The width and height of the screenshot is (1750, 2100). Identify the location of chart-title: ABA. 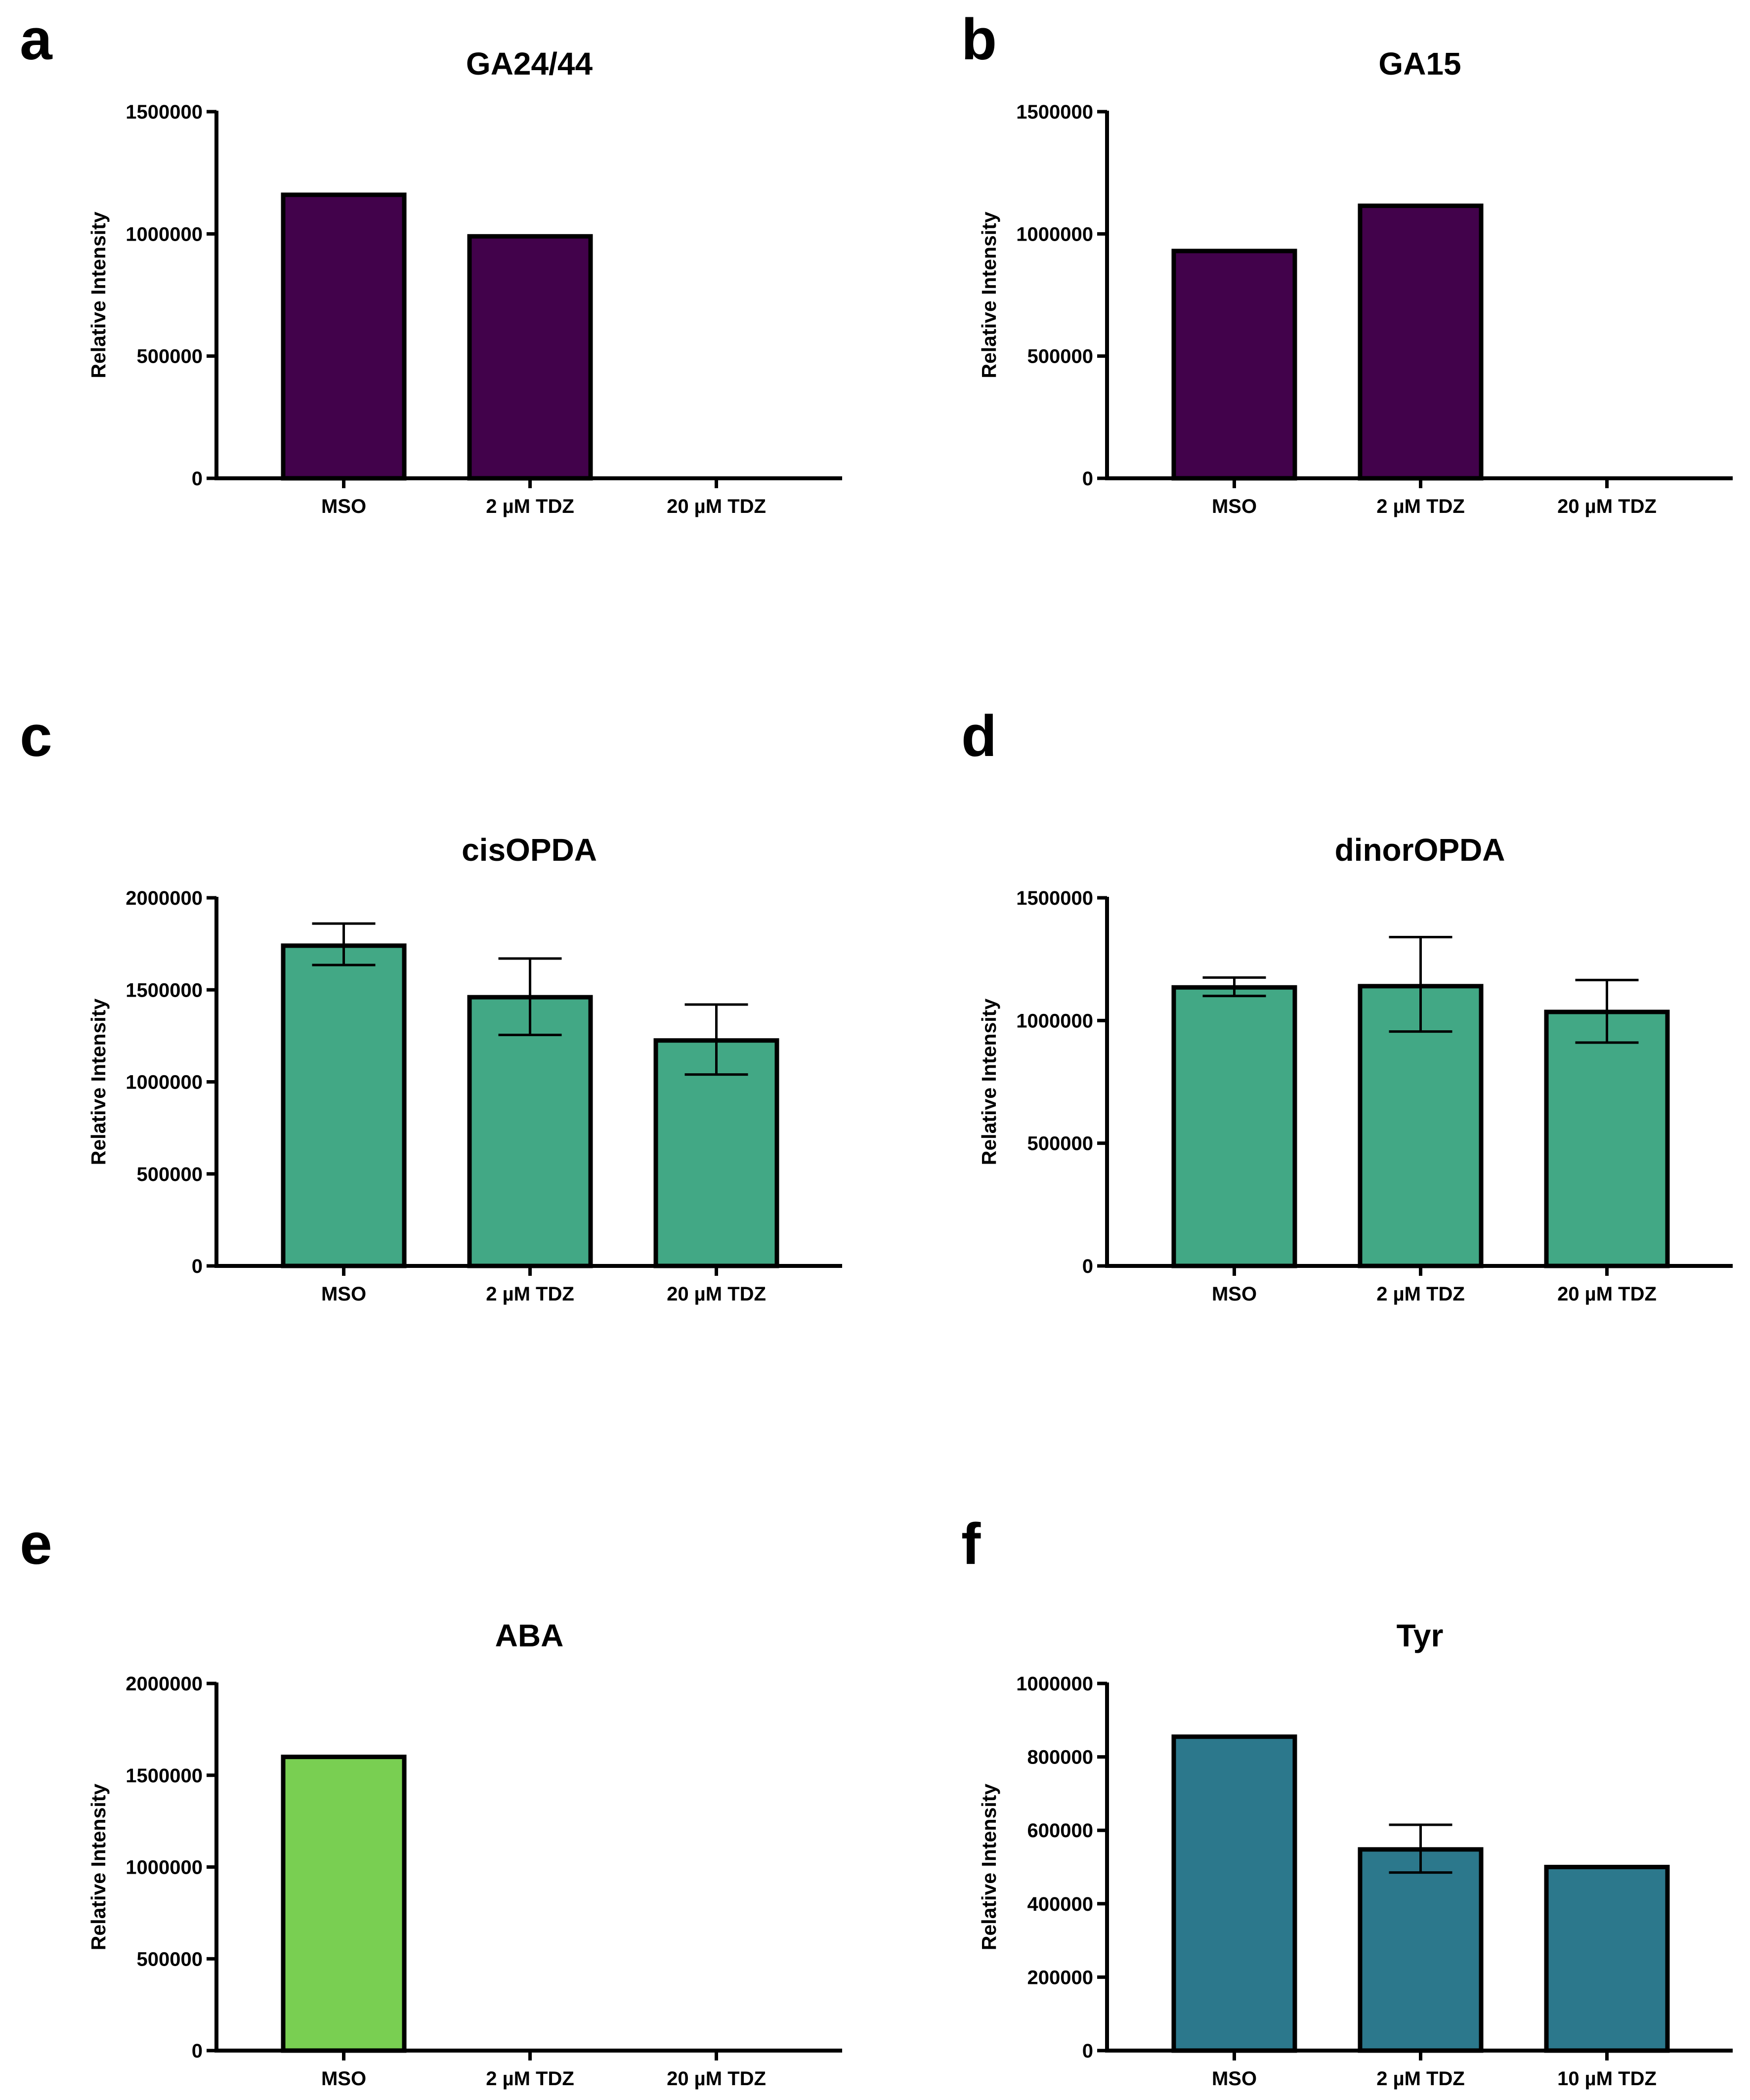
(529, 1635).